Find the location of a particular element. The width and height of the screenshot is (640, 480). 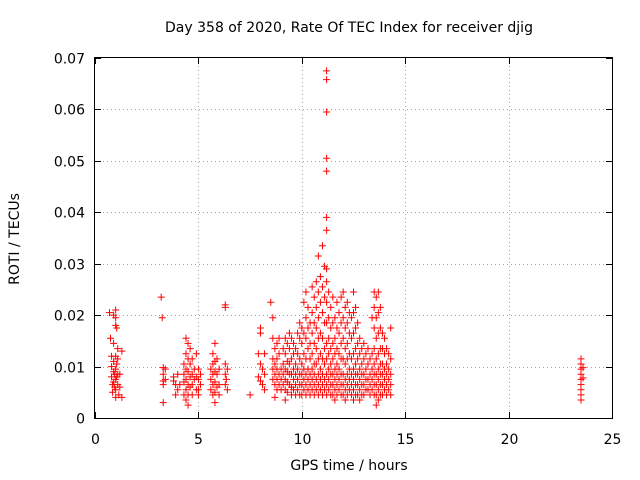

x-tick-label: 10 is located at coordinates (303, 440).